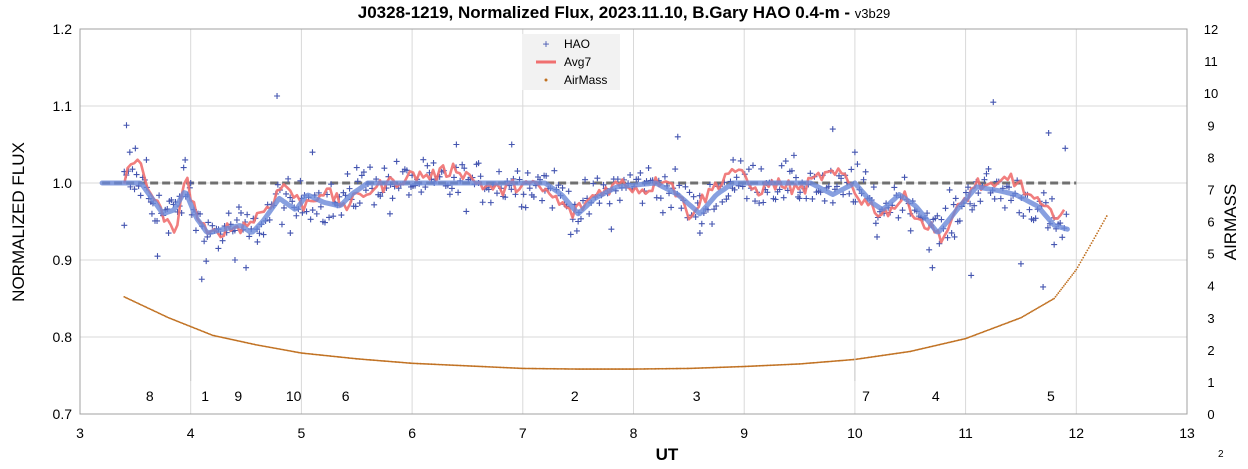 The height and width of the screenshot is (469, 1248). Describe the element at coordinates (571, 62) in the screenshot. I see `legend: + HAO Avg7 AirMass` at that location.